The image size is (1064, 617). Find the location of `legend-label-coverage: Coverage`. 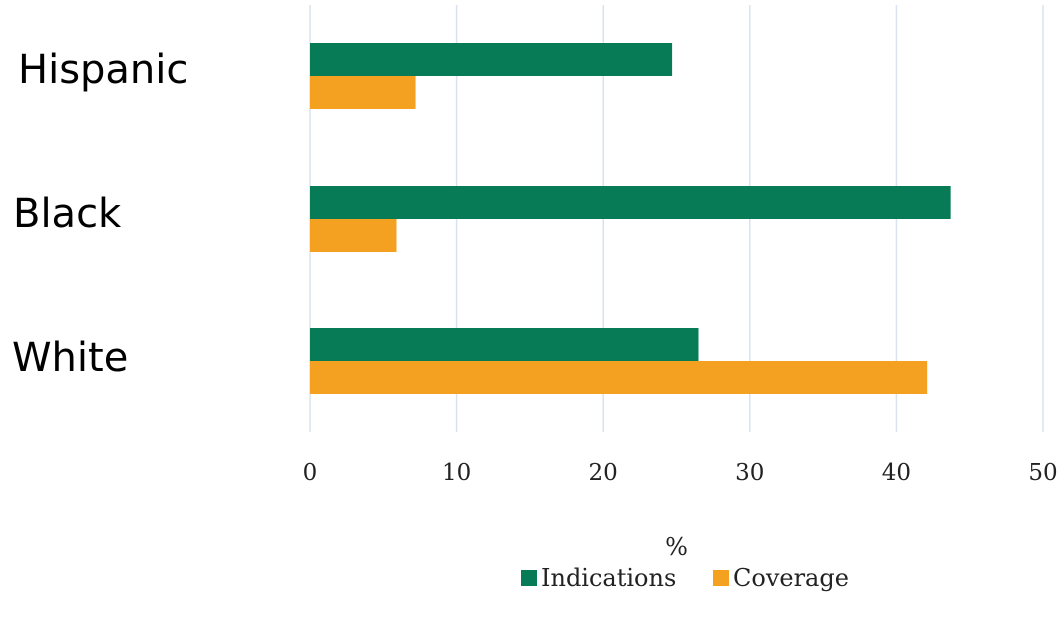

legend-label-coverage: Coverage is located at coordinates (791, 578).